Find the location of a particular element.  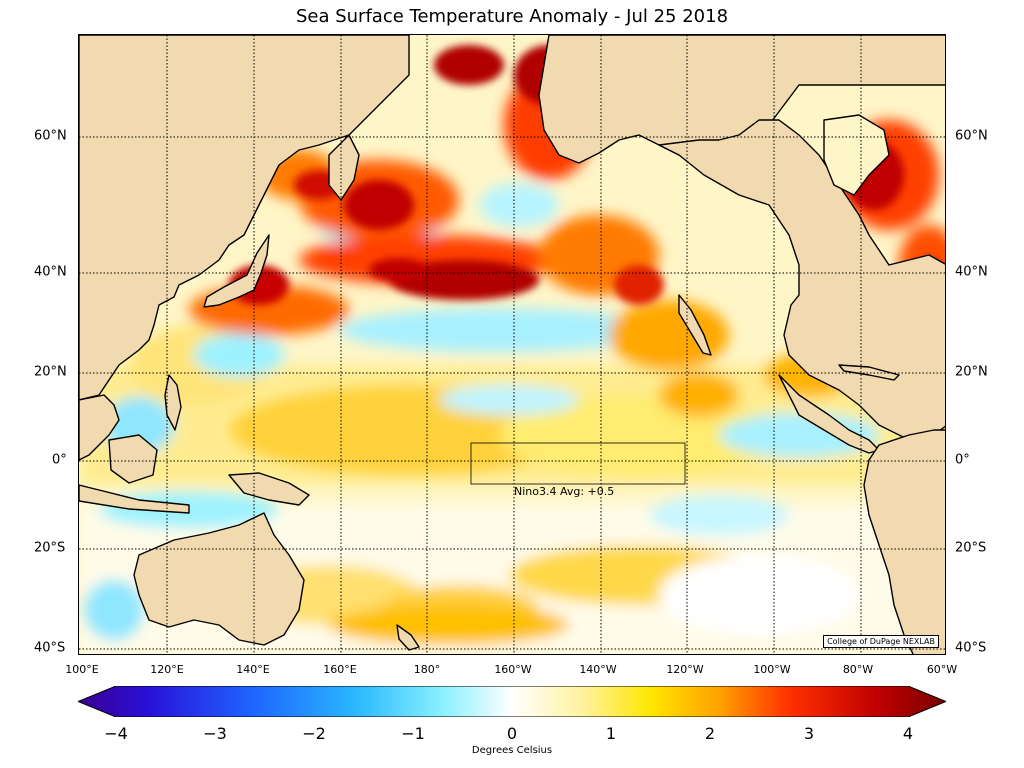

indonesia-islands is located at coordinates (134, 499).